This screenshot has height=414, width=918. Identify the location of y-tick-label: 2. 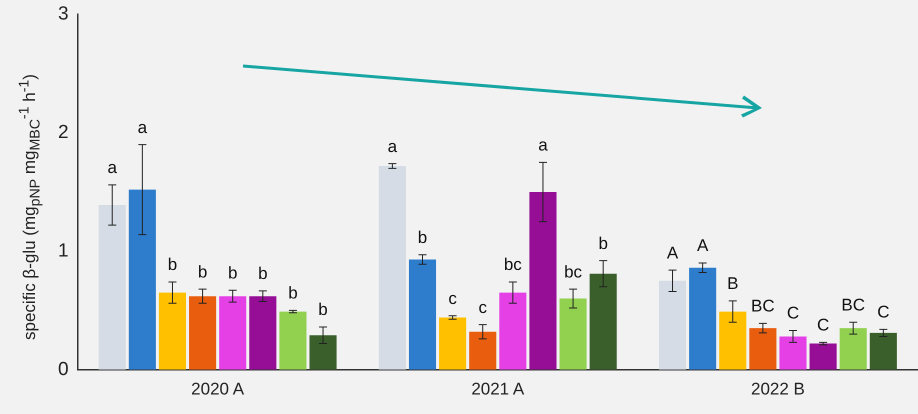
(63, 133).